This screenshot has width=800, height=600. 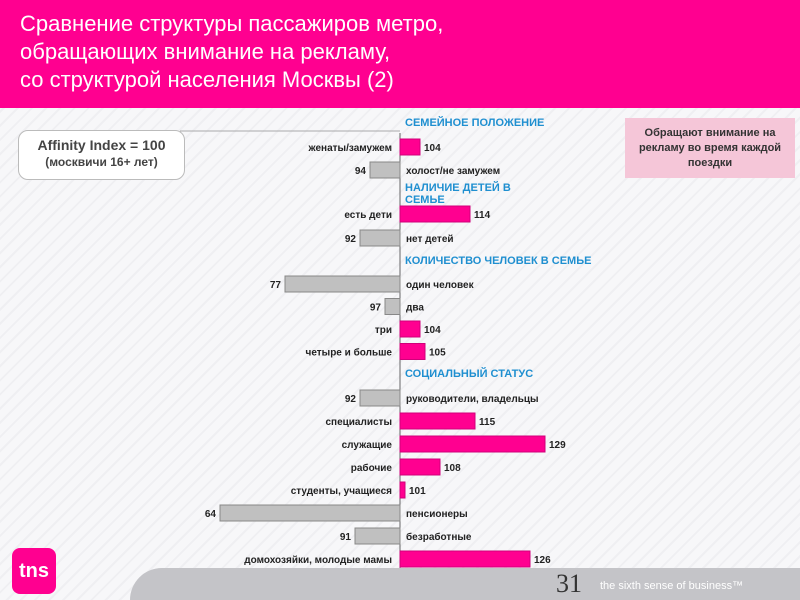 I want to click on category-label: два, so click(x=415, y=308).